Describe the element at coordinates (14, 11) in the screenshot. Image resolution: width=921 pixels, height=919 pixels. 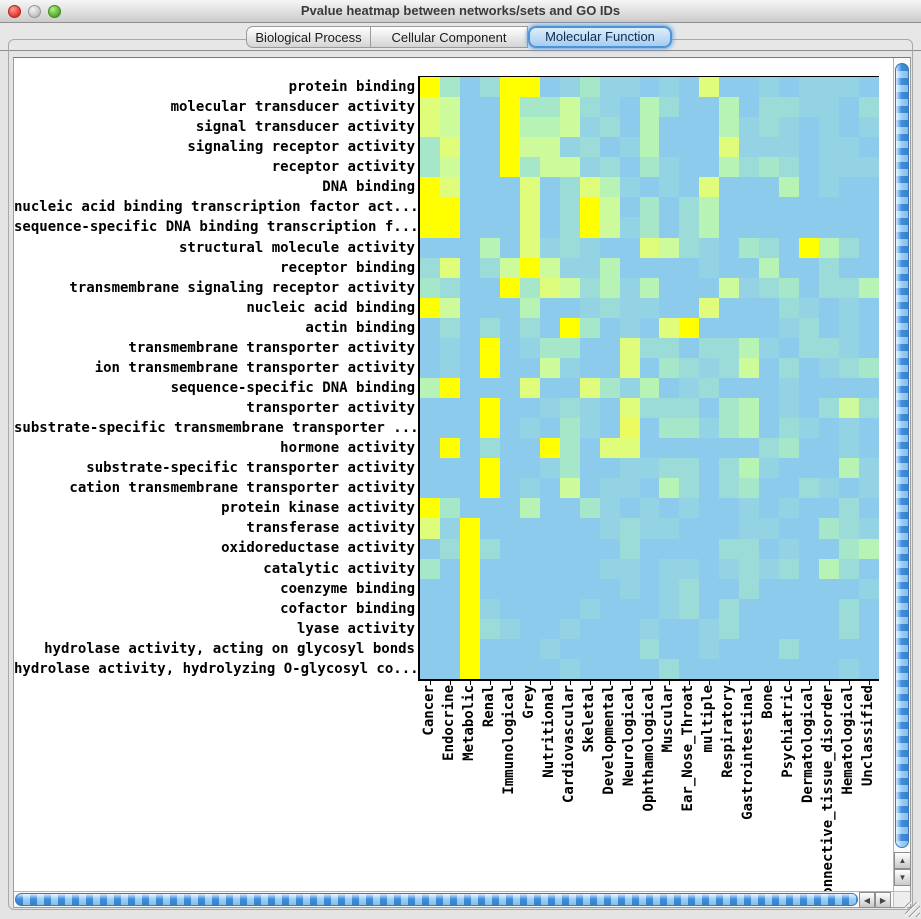
I see `close-button` at that location.